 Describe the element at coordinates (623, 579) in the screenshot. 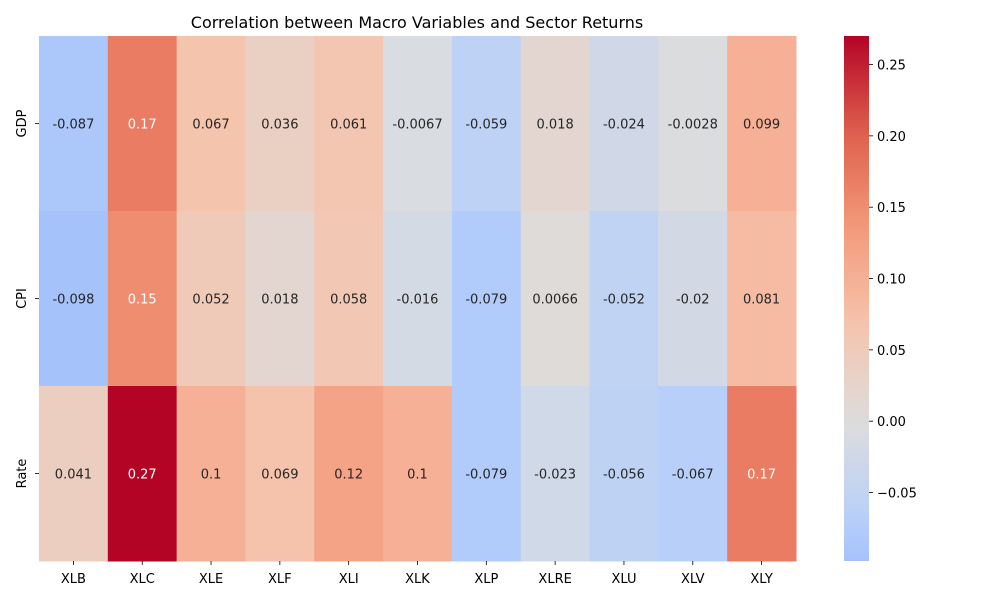

I see `x-tick-label: XLU` at that location.